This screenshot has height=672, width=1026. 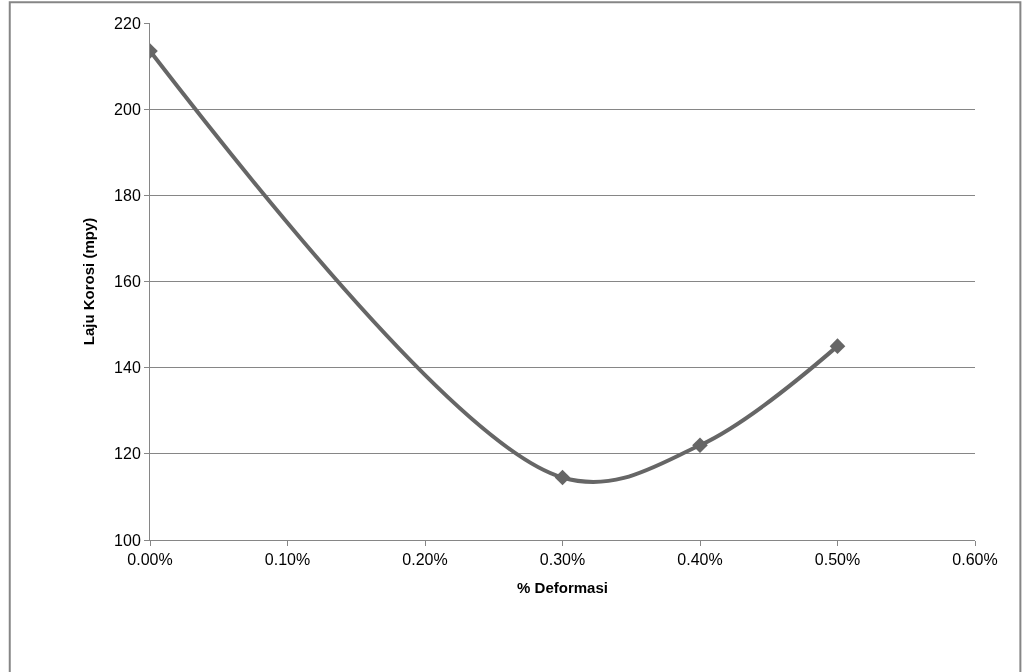 I want to click on x-tick-label: 0.40%, so click(x=700, y=560).